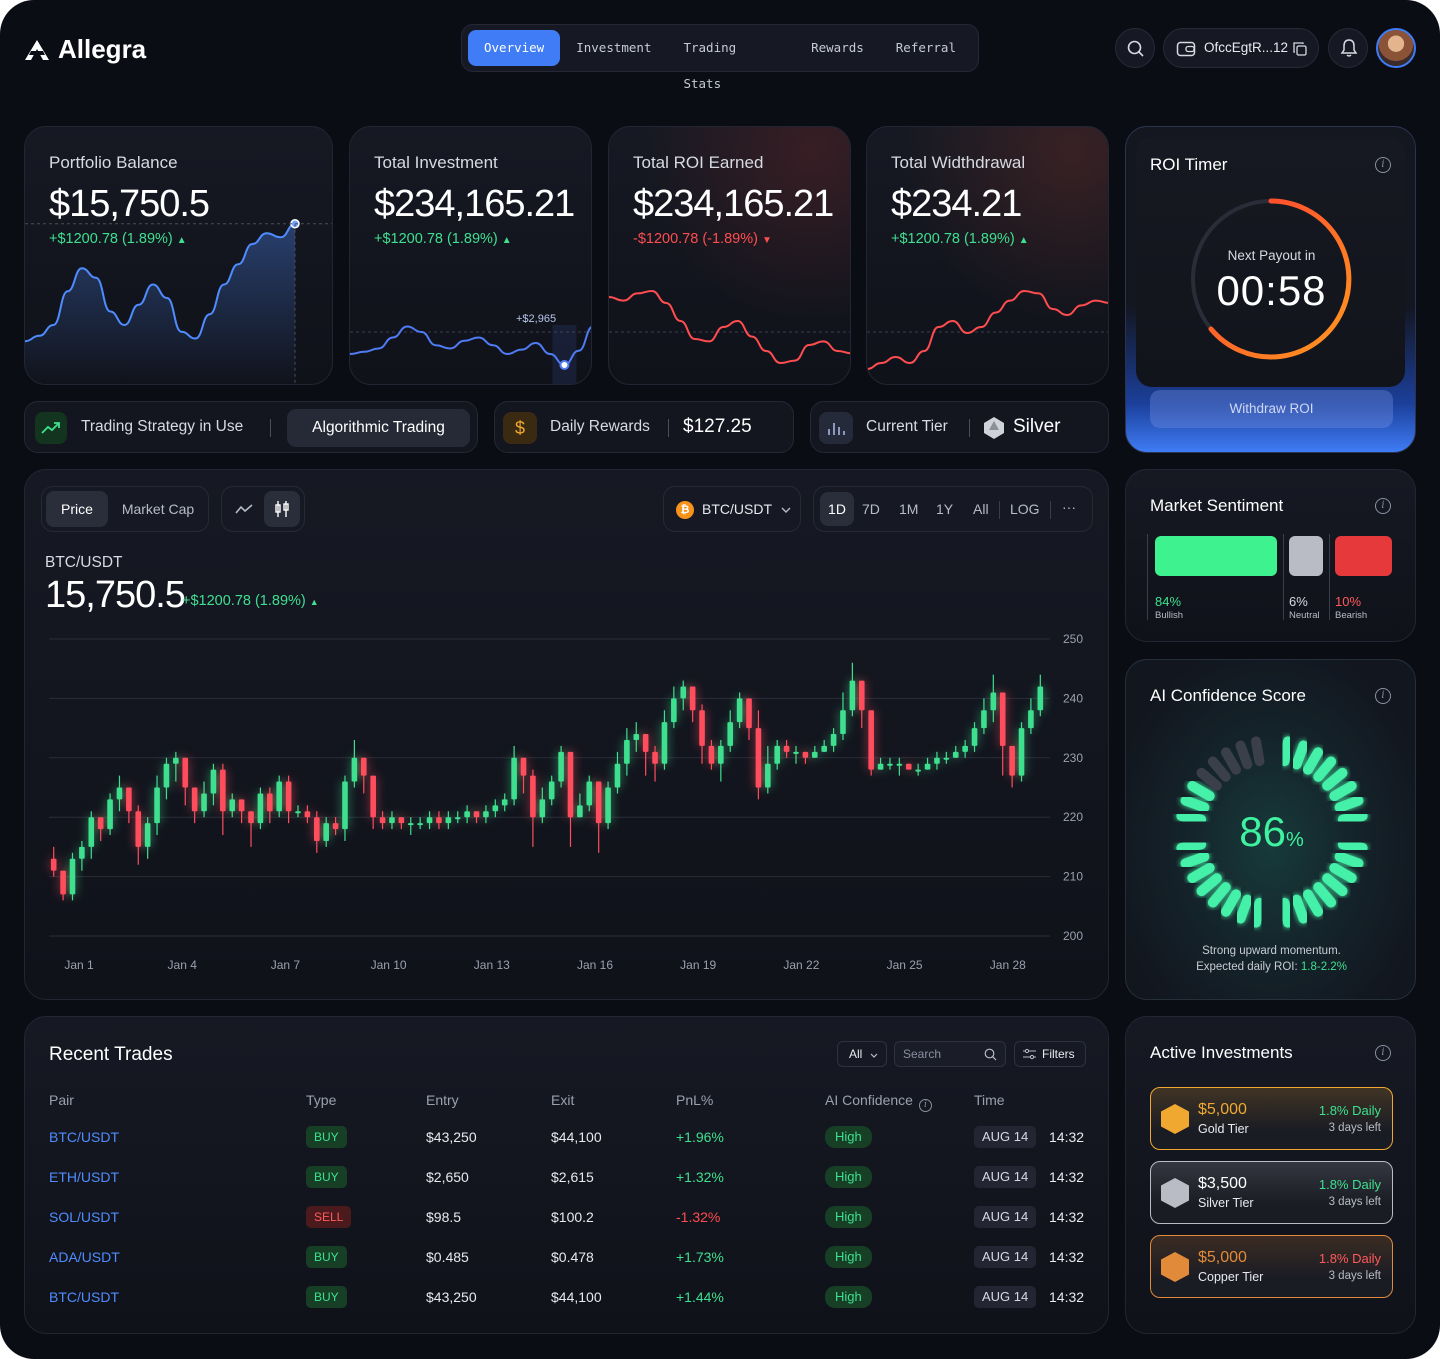 The height and width of the screenshot is (1359, 1440). Describe the element at coordinates (1271, 409) in the screenshot. I see `withdraw-roi-button: Withdraw ROI` at that location.